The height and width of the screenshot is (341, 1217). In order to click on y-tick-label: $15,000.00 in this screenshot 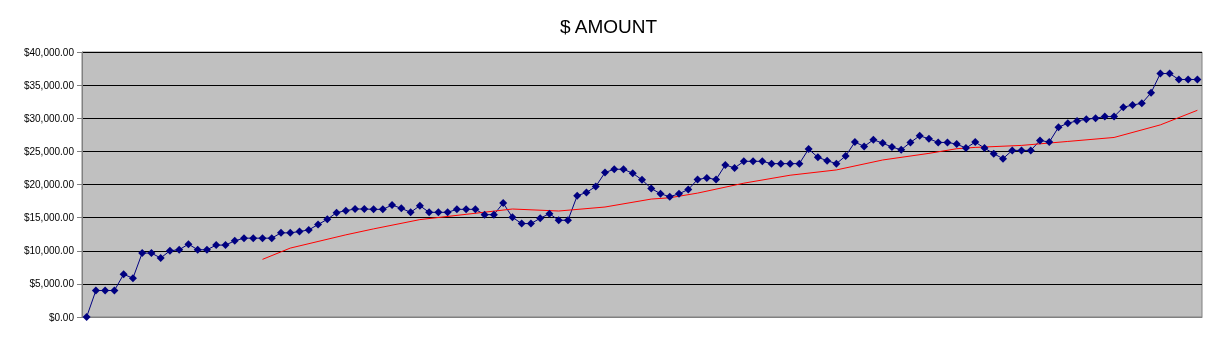, I will do `click(49, 218)`.